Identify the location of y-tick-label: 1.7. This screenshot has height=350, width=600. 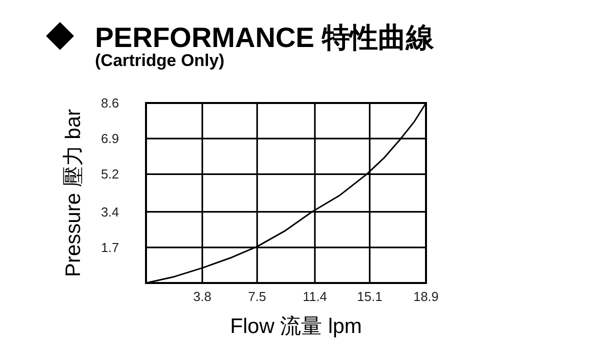
(110, 247).